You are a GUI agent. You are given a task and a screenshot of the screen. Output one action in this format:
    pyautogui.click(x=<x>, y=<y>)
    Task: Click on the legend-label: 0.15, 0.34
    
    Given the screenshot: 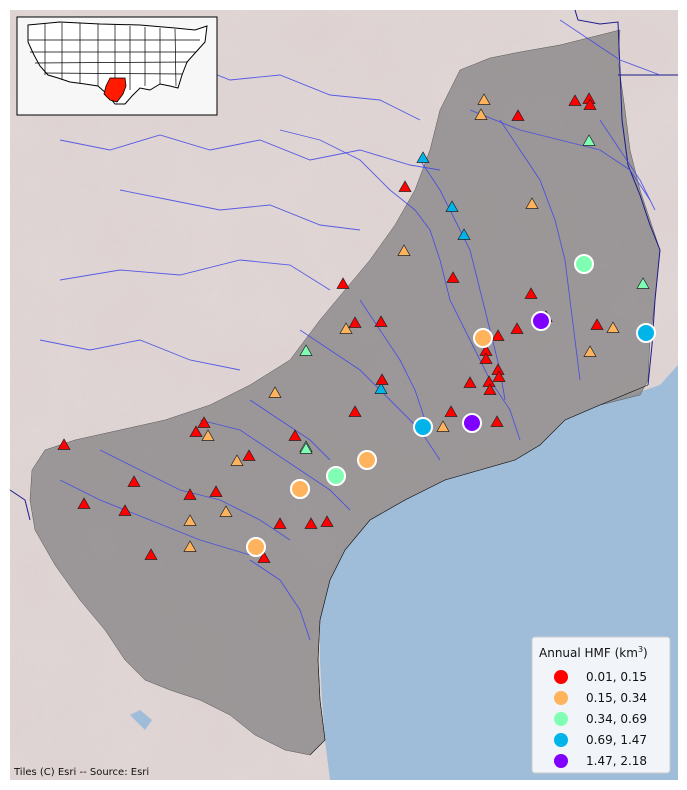 What is the action you would take?
    pyautogui.click(x=616, y=698)
    